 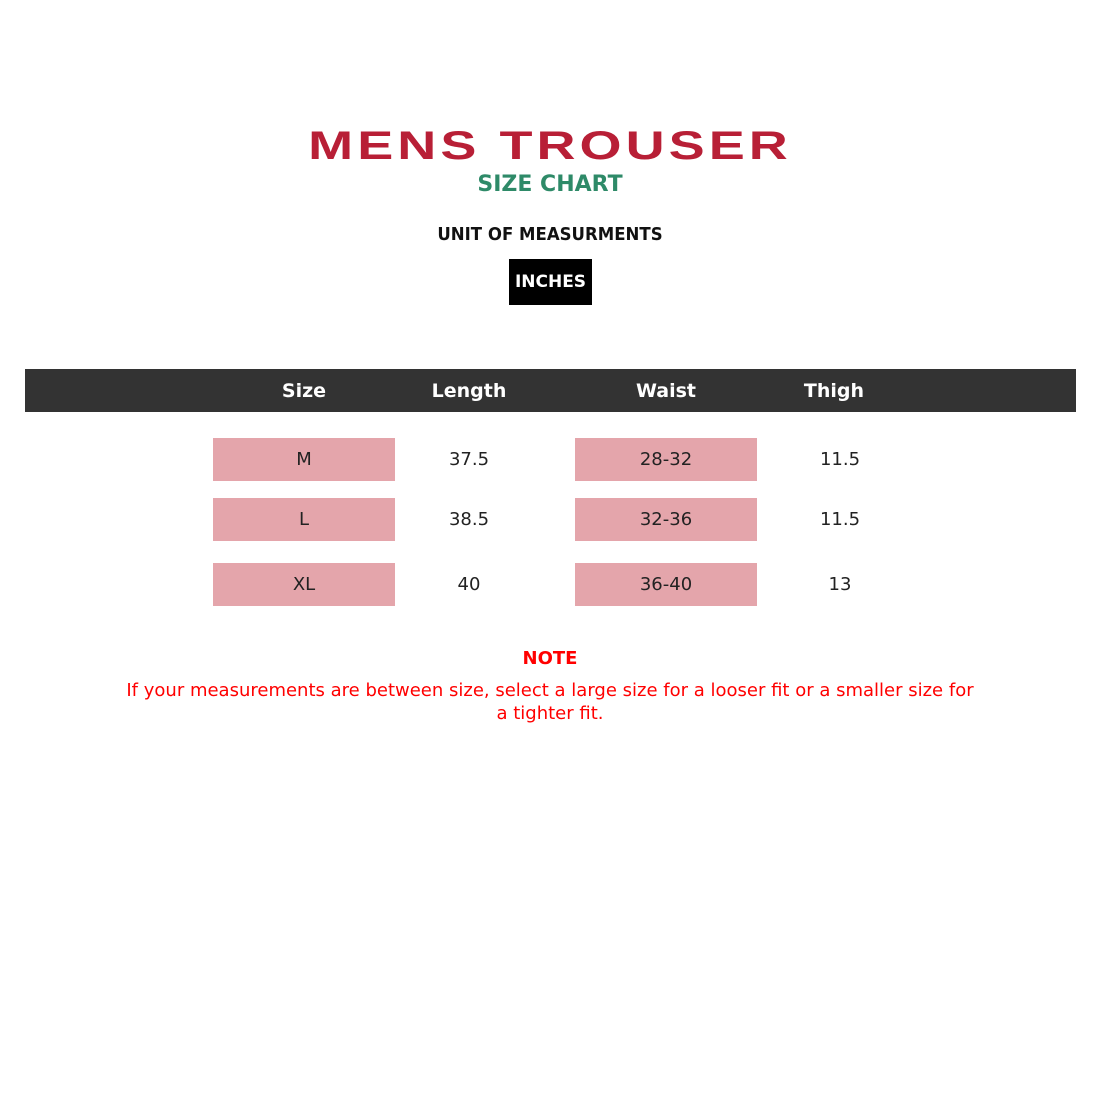 I want to click on header-thigh: Thigh, so click(x=834, y=391).